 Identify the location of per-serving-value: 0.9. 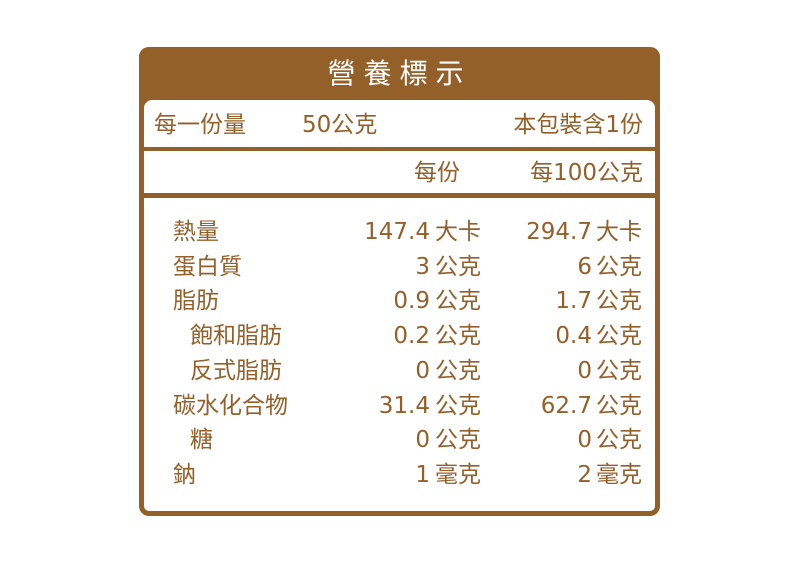
(411, 301).